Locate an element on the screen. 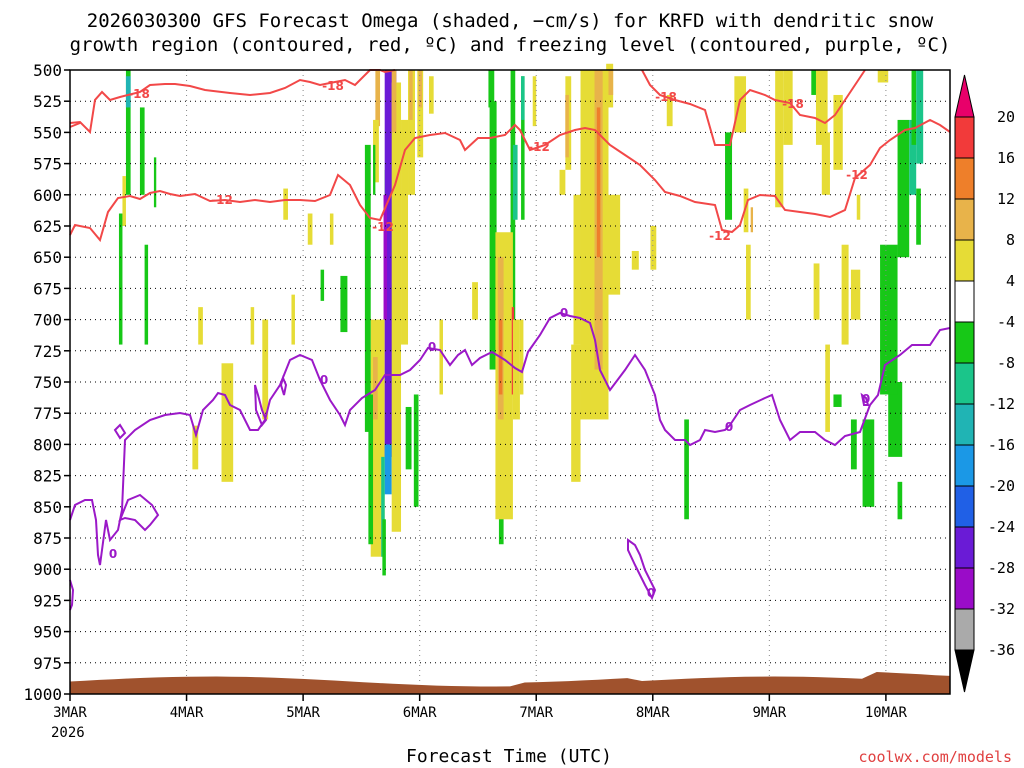 Image resolution: width=1024 pixels, height=768 pixels. contour-label-dendritic-3: -12 is located at coordinates (222, 200).